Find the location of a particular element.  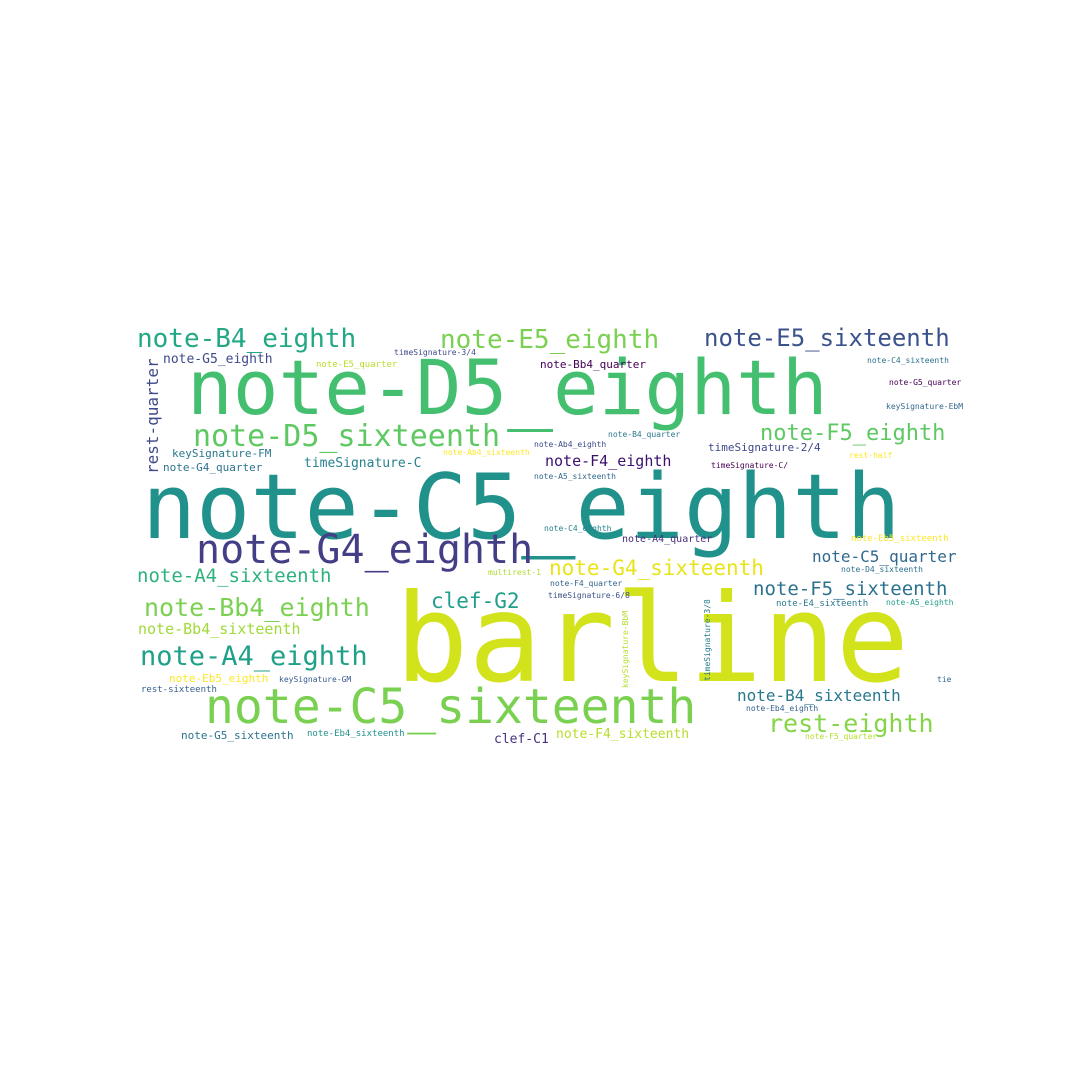

word-note-bb4-quarter: note-Bb4_quarter is located at coordinates (593, 364).